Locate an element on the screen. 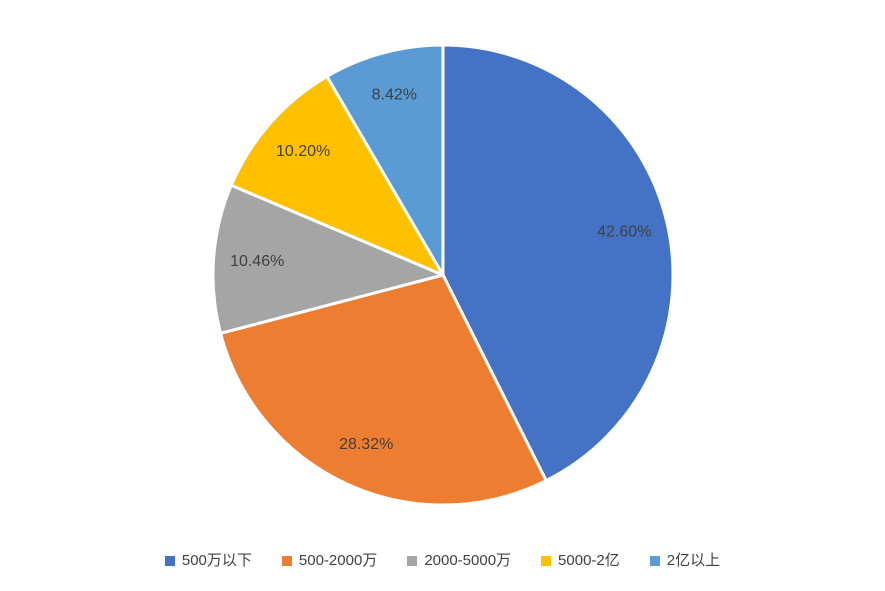  legend-item-0: 500万以下 is located at coordinates (208, 561).